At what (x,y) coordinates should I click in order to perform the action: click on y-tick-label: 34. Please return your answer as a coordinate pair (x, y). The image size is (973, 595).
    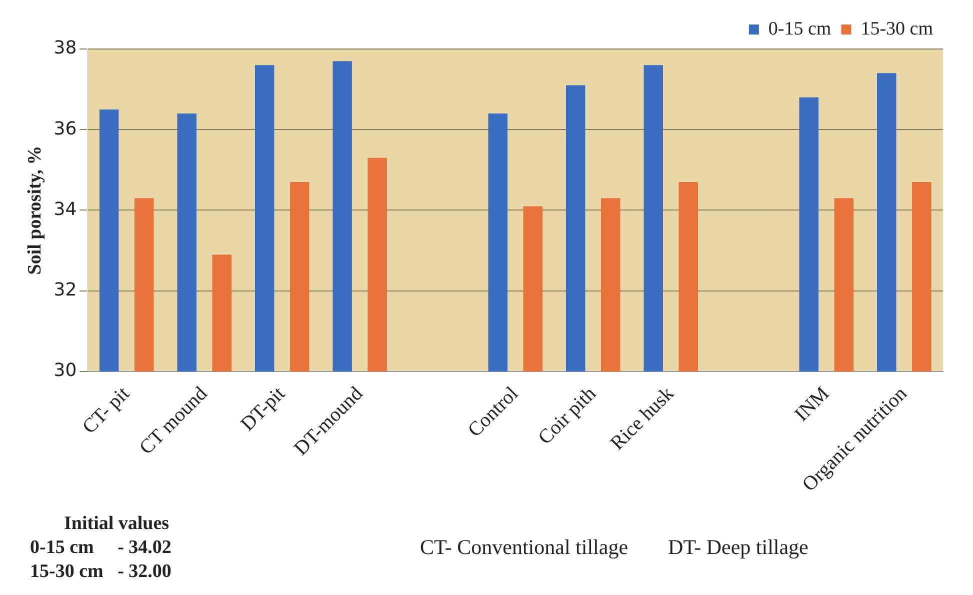
    Looking at the image, I should click on (65, 209).